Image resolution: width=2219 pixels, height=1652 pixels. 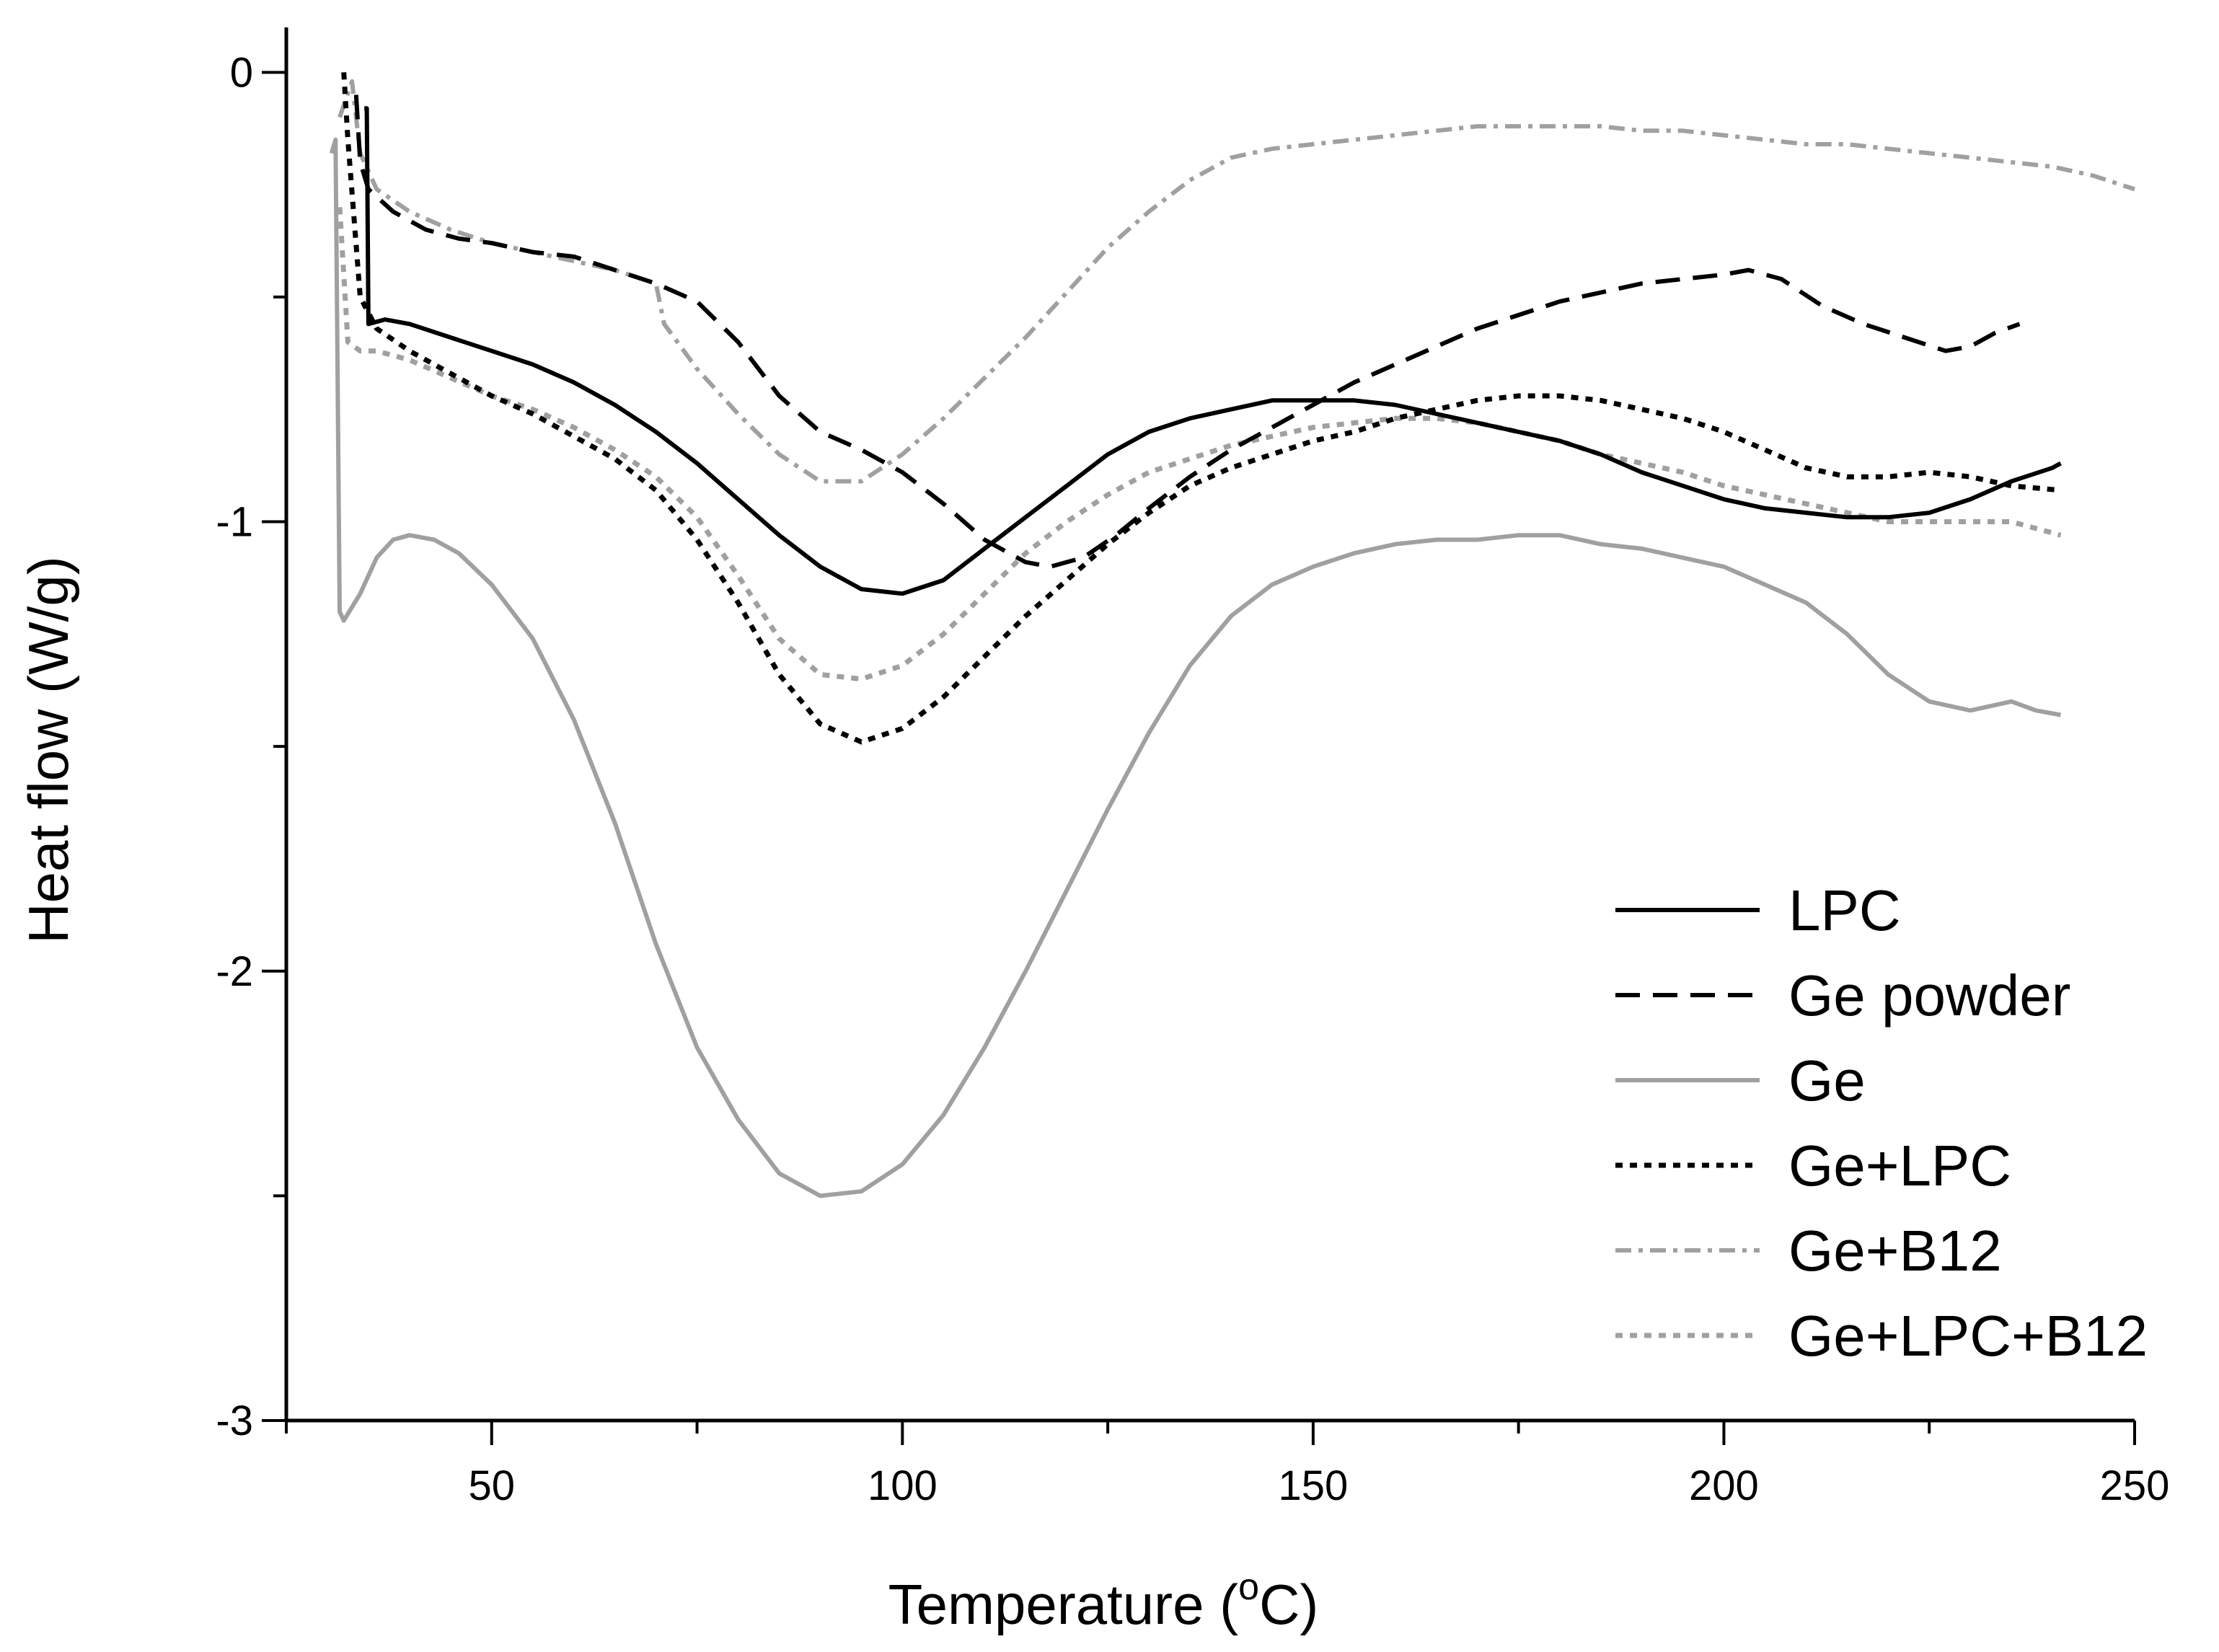 What do you see at coordinates (1103, 1601) in the screenshot?
I see `x-axis-title: Temperature (oC)` at bounding box center [1103, 1601].